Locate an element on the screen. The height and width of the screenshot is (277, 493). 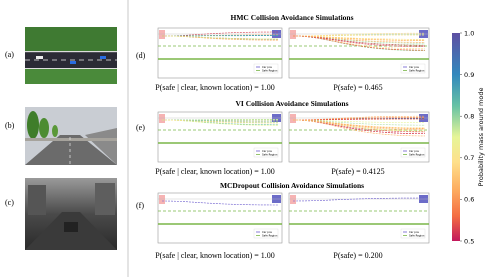
plot-caption: P(safe) = 0.465 is located at coordinates (357, 87).